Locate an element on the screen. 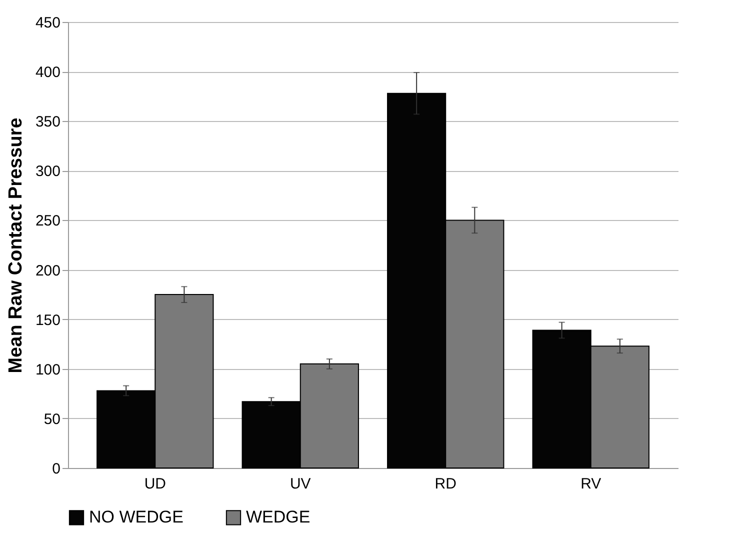 This screenshot has height=539, width=730. y-tick-label: 250 is located at coordinates (47, 221).